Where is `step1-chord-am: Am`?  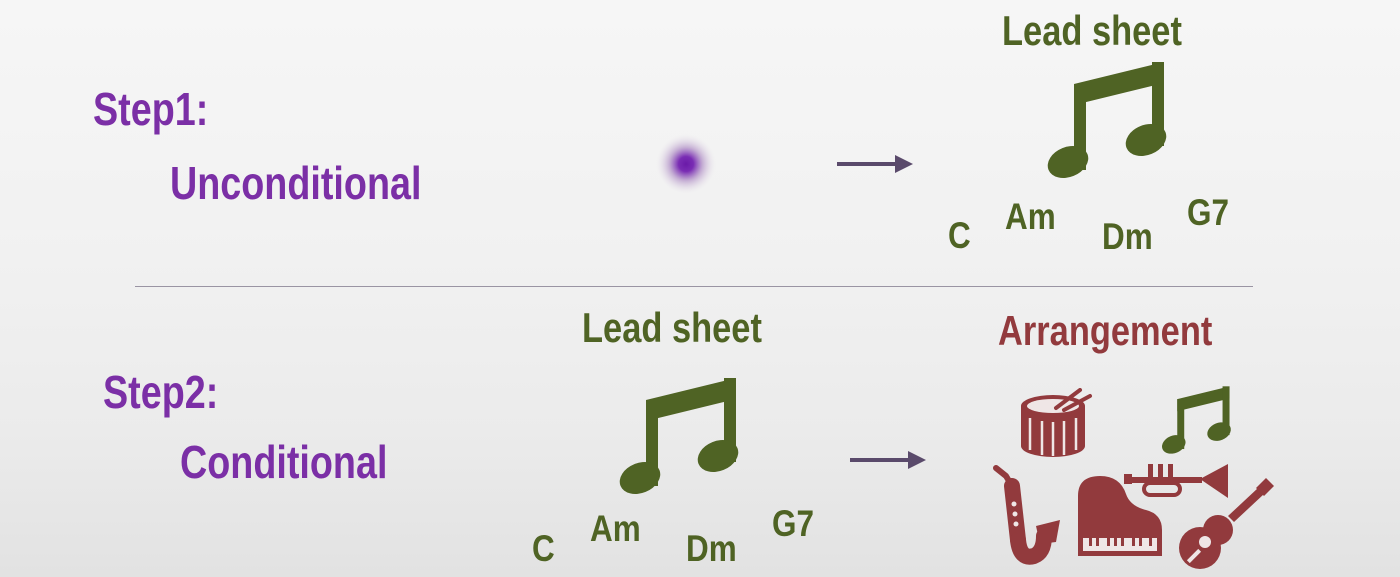 step1-chord-am: Am is located at coordinates (1030, 216).